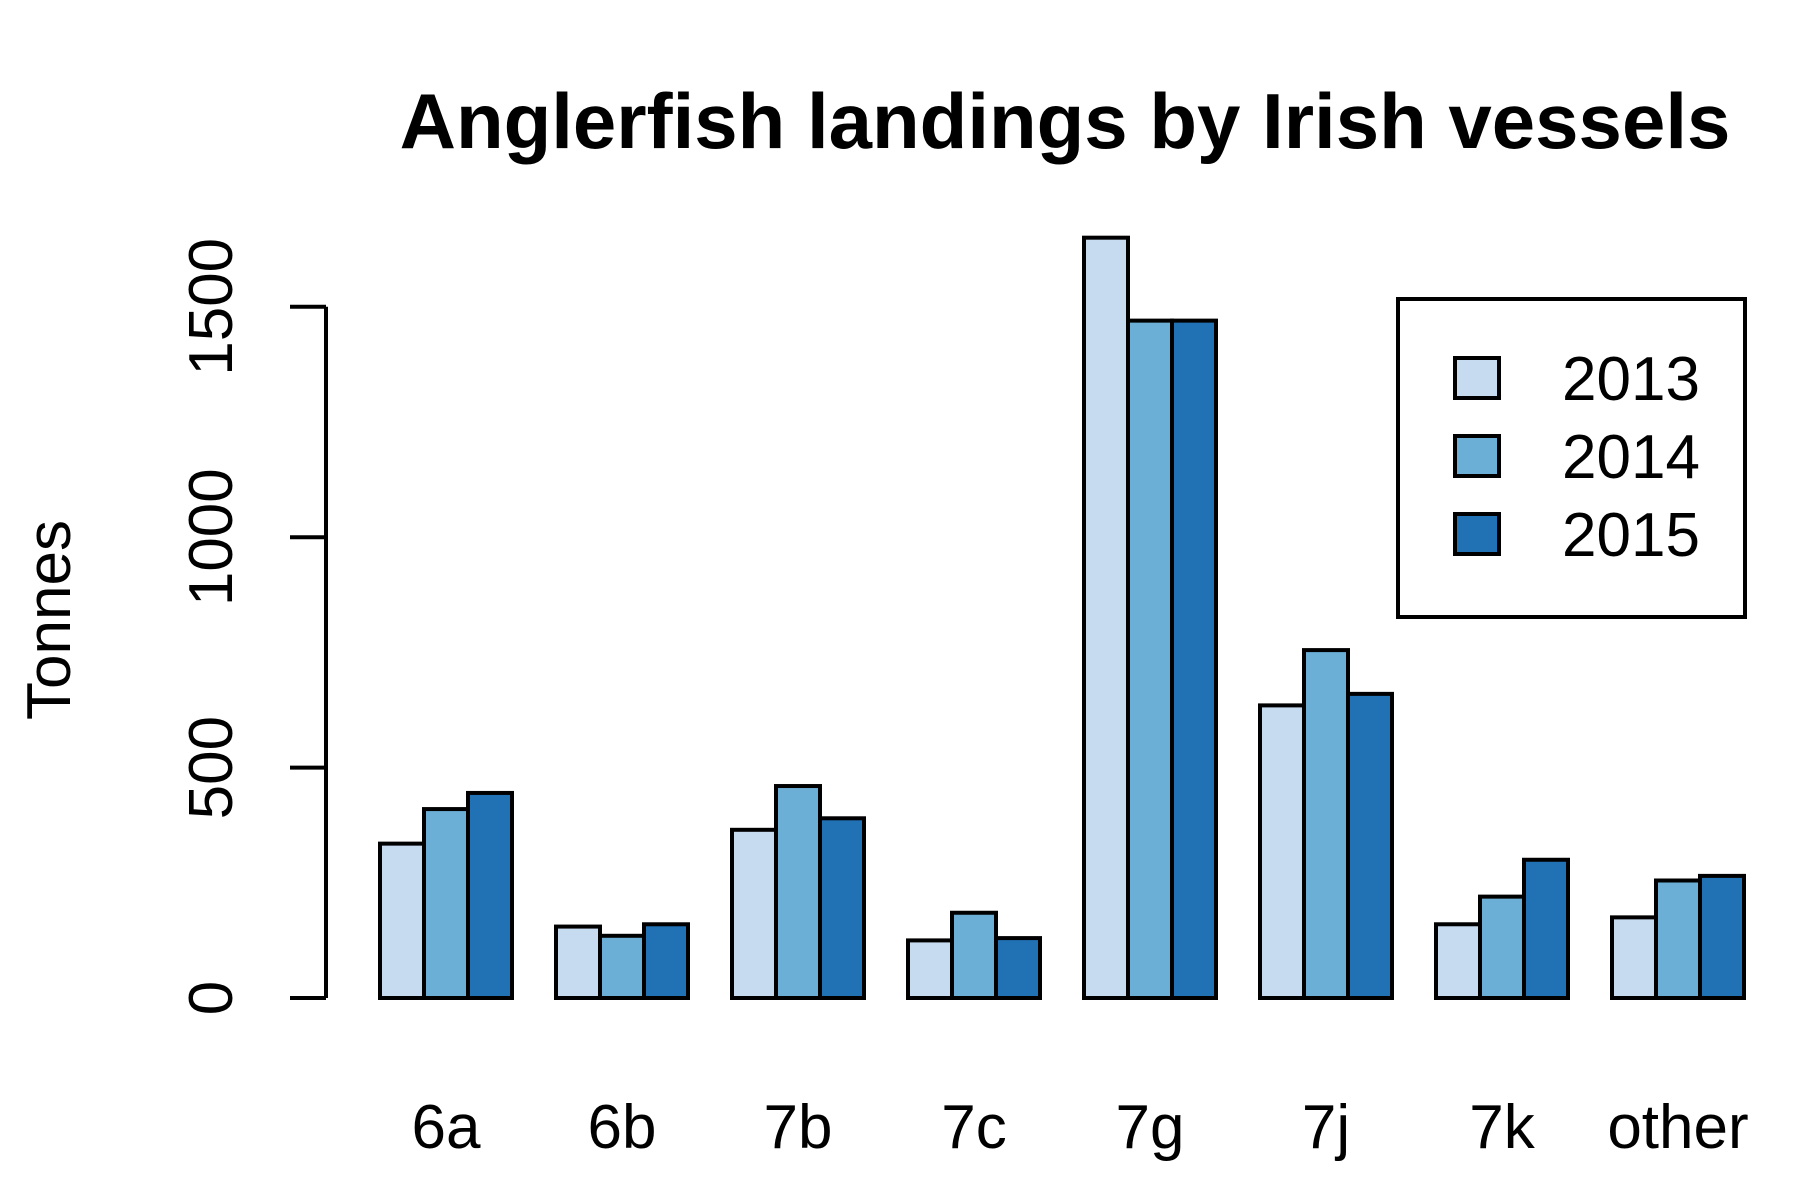  Describe the element at coordinates (1065, 121) in the screenshot. I see `chart-title: Anglerfish landings by Irish vessels` at that location.